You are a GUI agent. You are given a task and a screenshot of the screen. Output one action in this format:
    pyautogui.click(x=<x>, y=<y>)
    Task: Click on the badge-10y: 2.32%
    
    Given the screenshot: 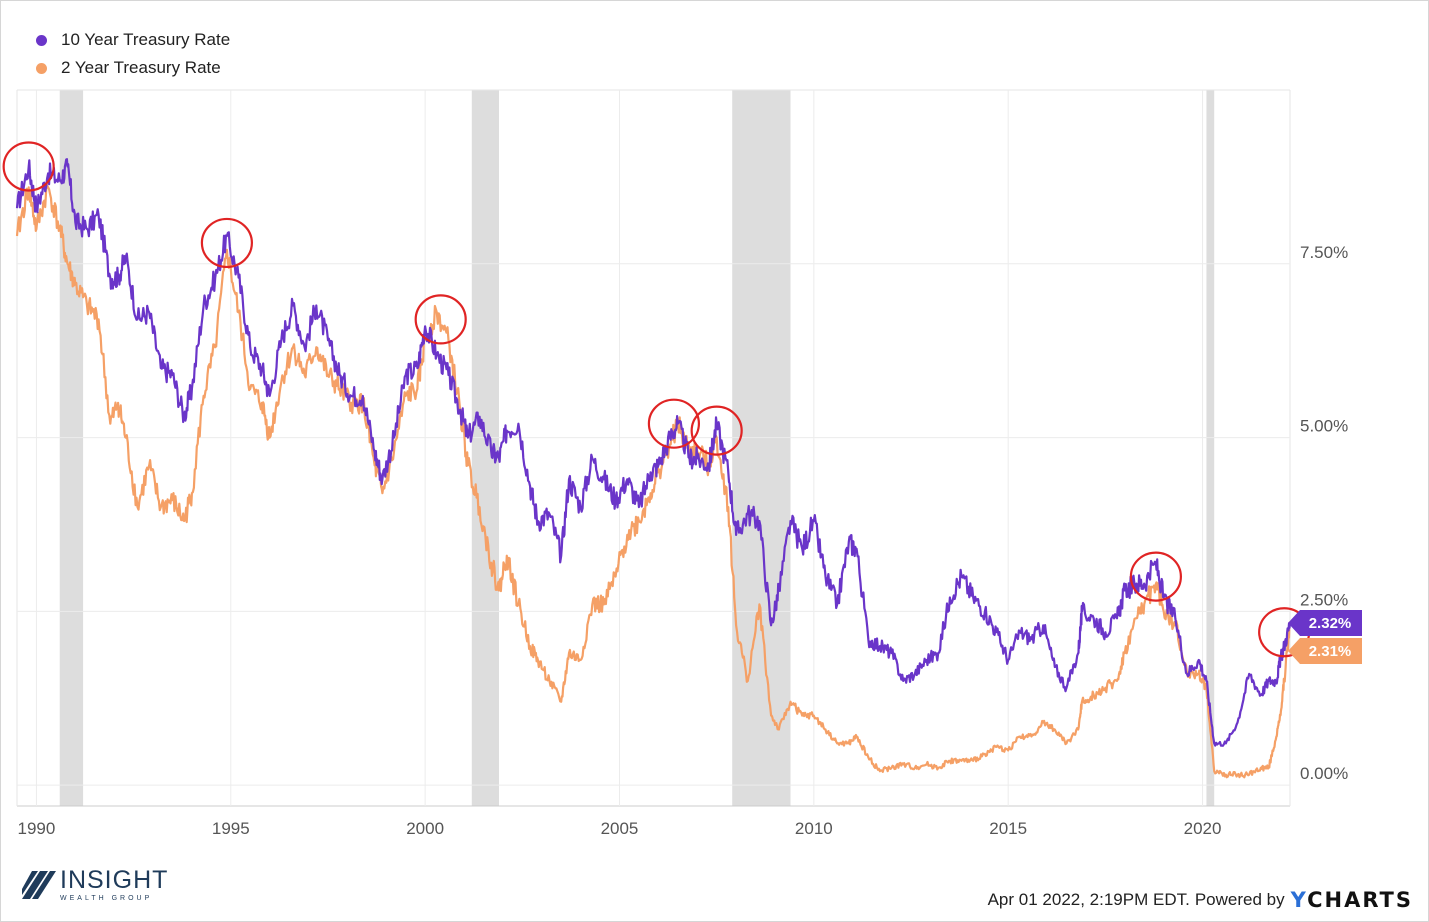 What is the action you would take?
    pyautogui.click(x=1325, y=623)
    